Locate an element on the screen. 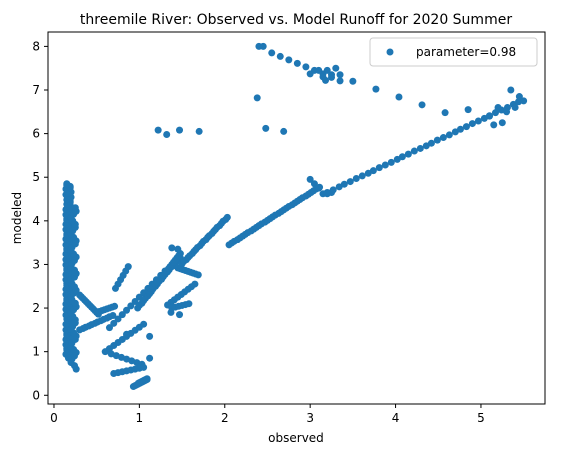 The height and width of the screenshot is (455, 563). x-tick-label: 1 is located at coordinates (140, 418).